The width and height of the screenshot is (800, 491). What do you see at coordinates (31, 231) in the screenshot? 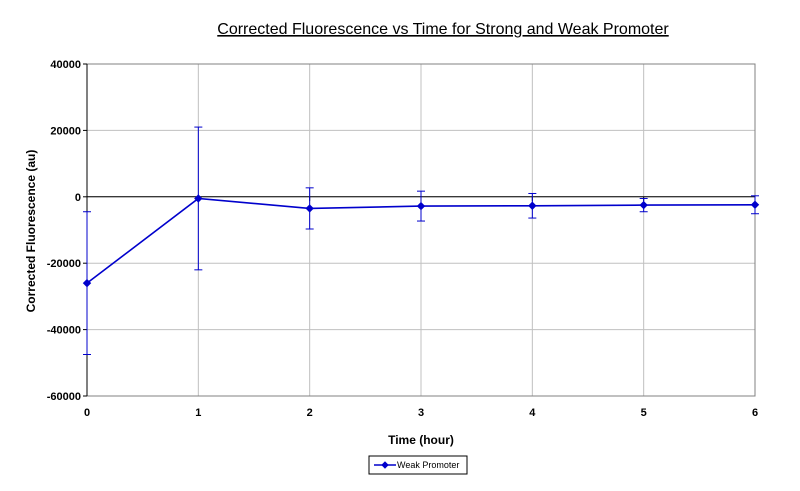
I see `y-axis-label: Corrected Fluorescence (au)` at bounding box center [31, 231].